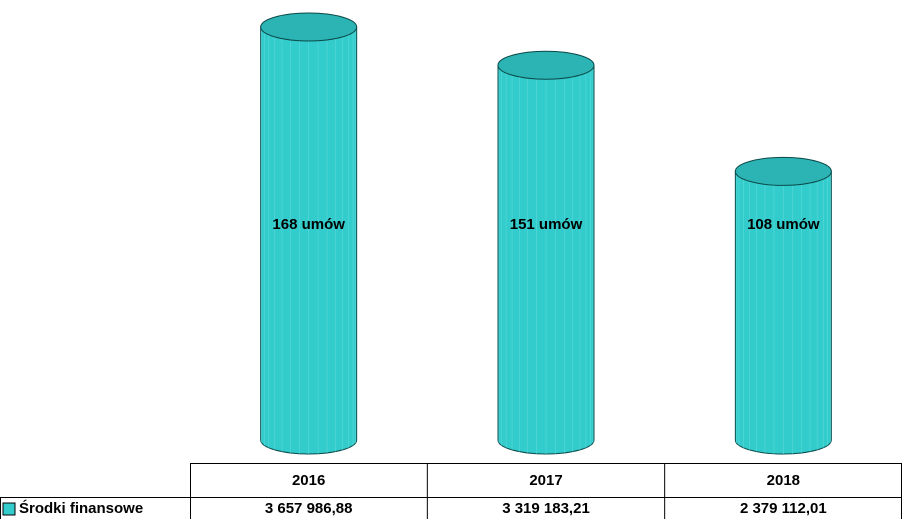 The height and width of the screenshot is (519, 902). Describe the element at coordinates (9, 509) in the screenshot. I see `legend-swatch` at that location.